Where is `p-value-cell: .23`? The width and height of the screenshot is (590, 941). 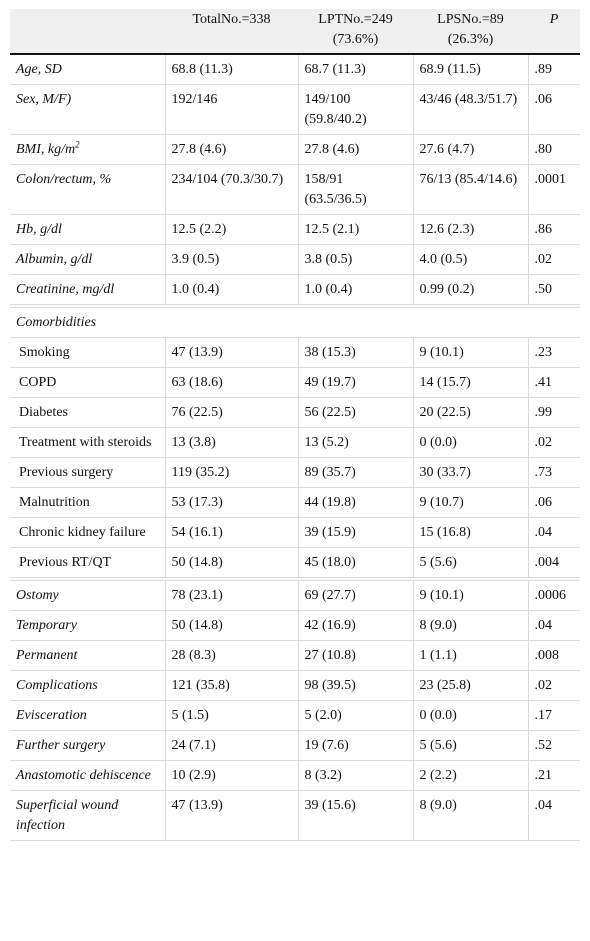 p-value-cell: .23 is located at coordinates (554, 352).